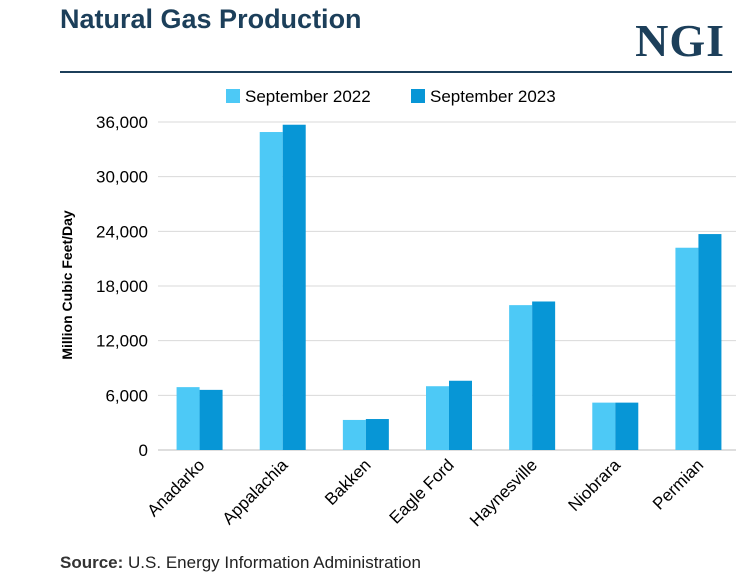  Describe the element at coordinates (354, 434) in the screenshot. I see `bar-bakken-2022` at that location.